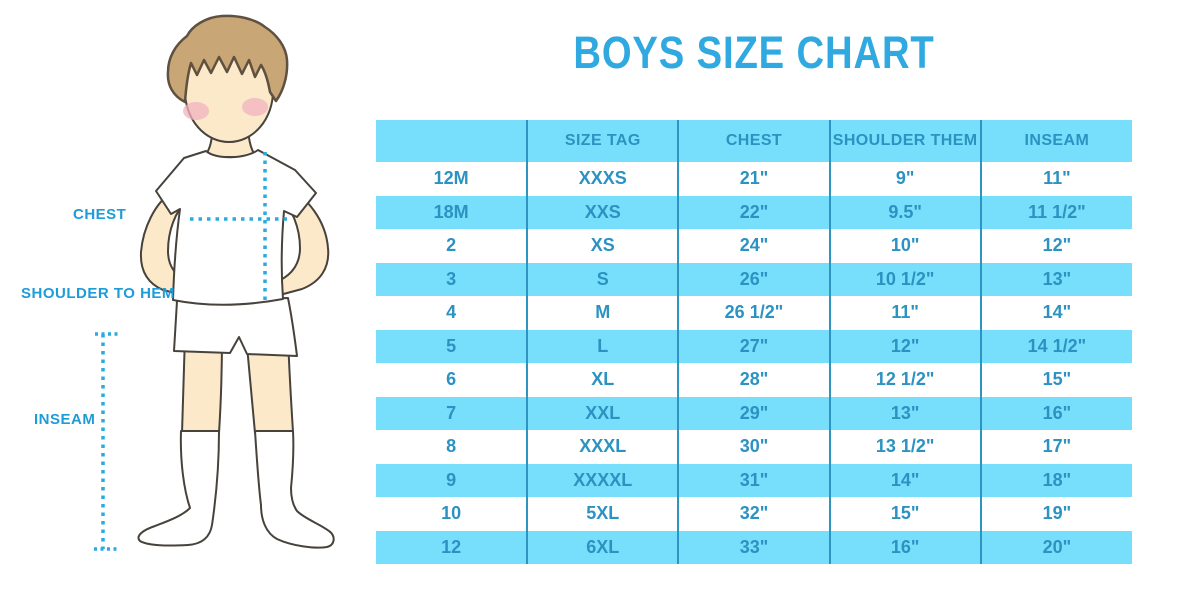  Describe the element at coordinates (452, 212) in the screenshot. I see `size-cell: 18M` at that location.